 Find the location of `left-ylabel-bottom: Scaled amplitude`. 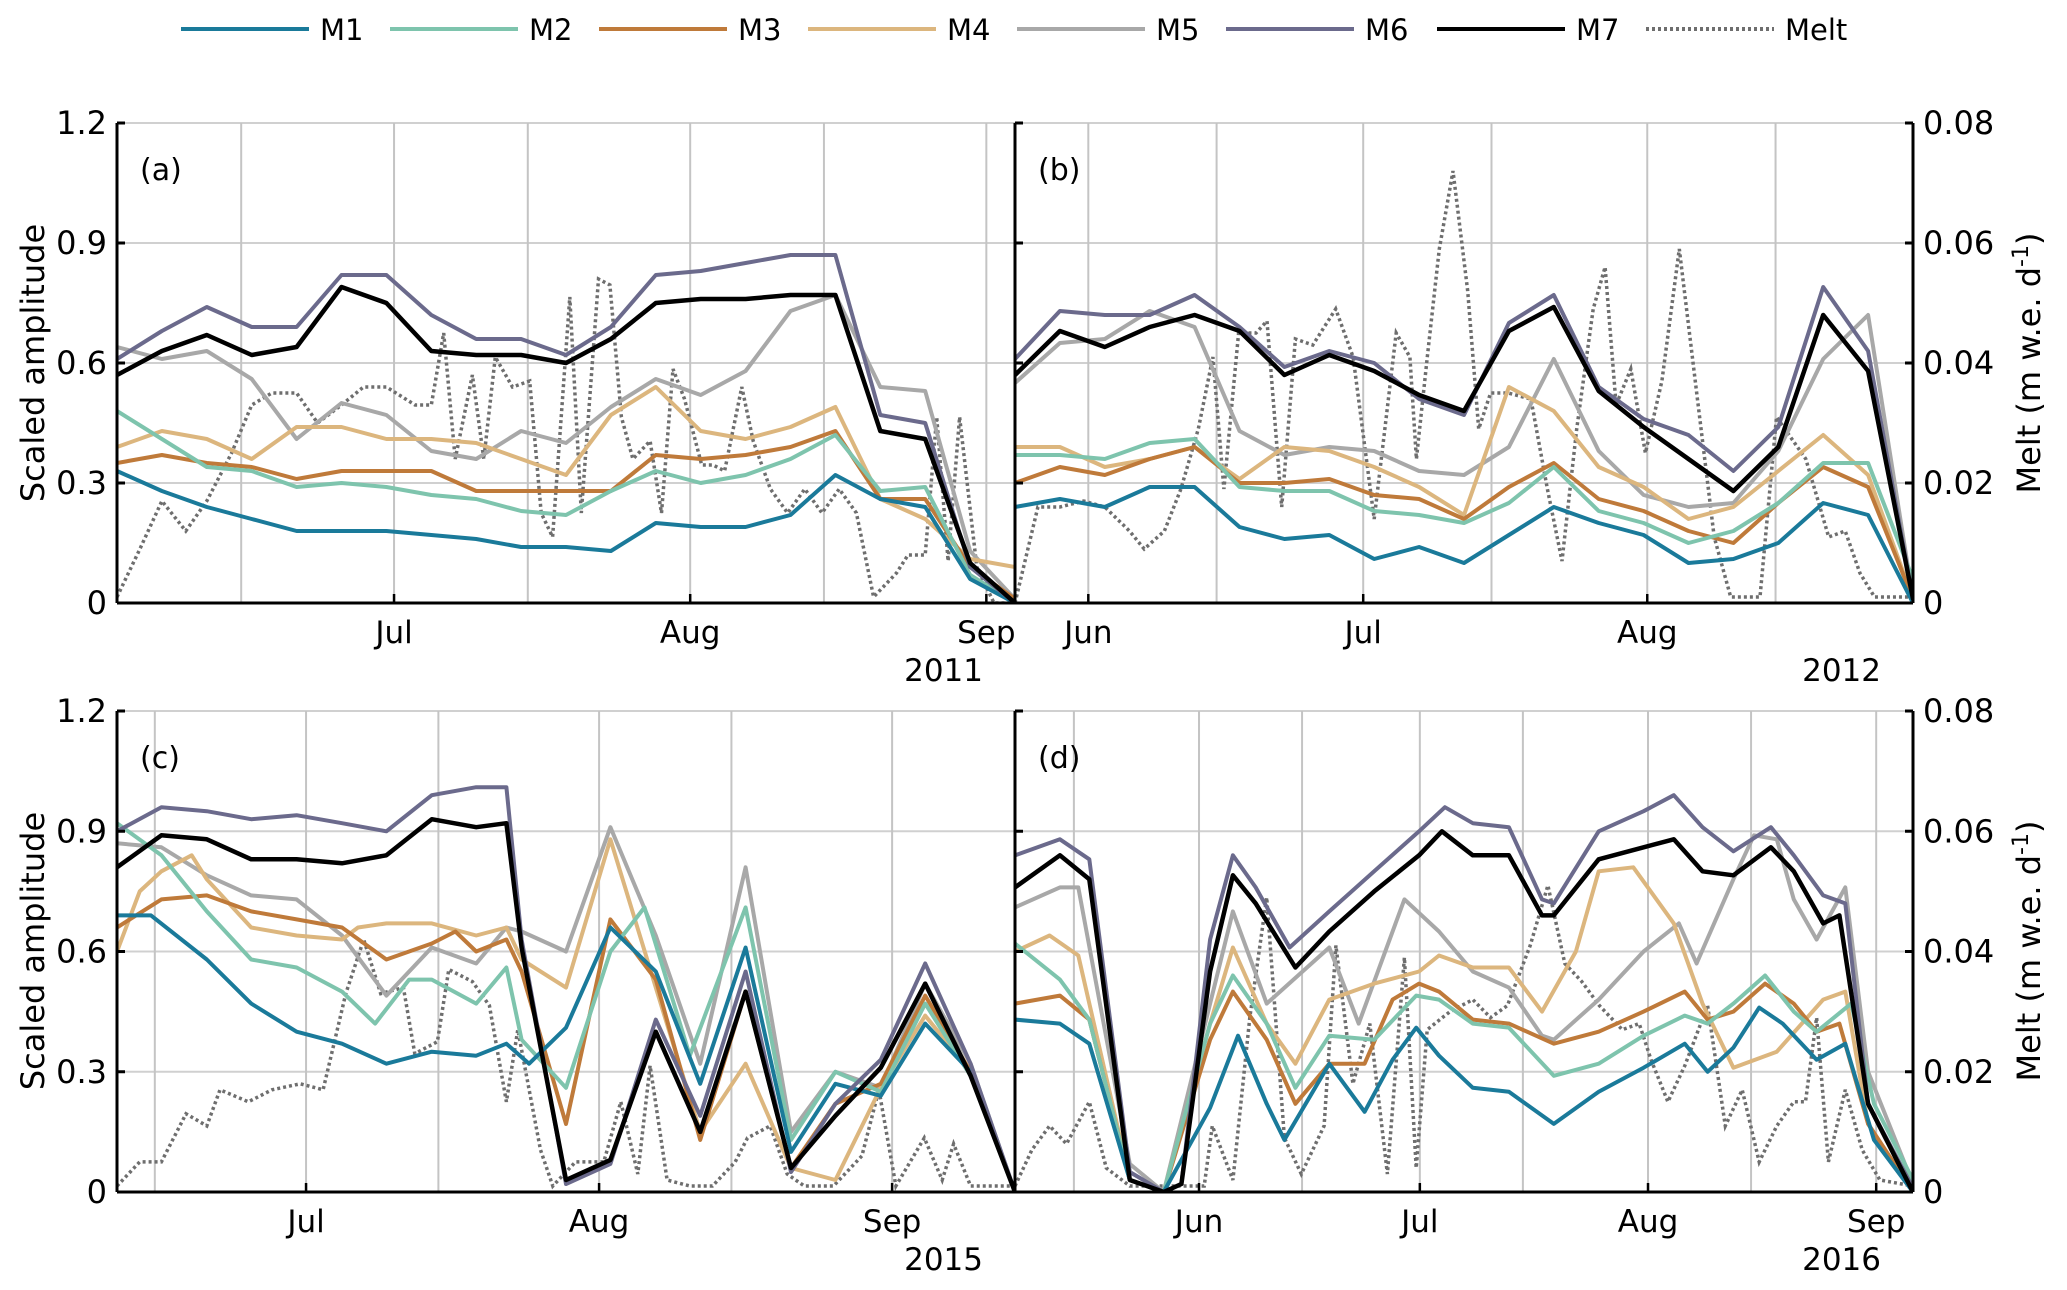

left-ylabel-bottom: Scaled amplitude is located at coordinates (33, 951).